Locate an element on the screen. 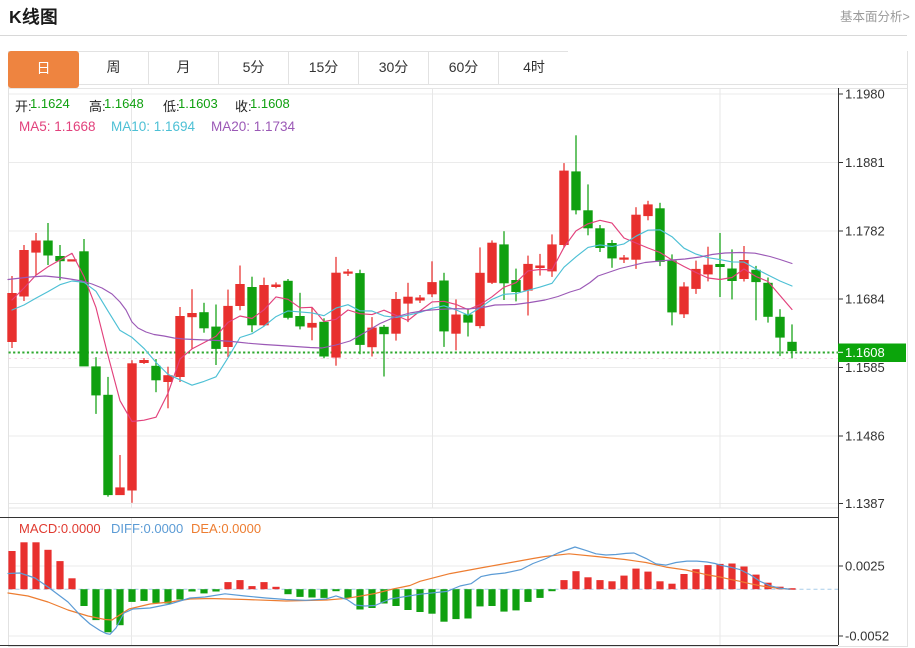  svg-text: 0.0025 is located at coordinates (865, 566).